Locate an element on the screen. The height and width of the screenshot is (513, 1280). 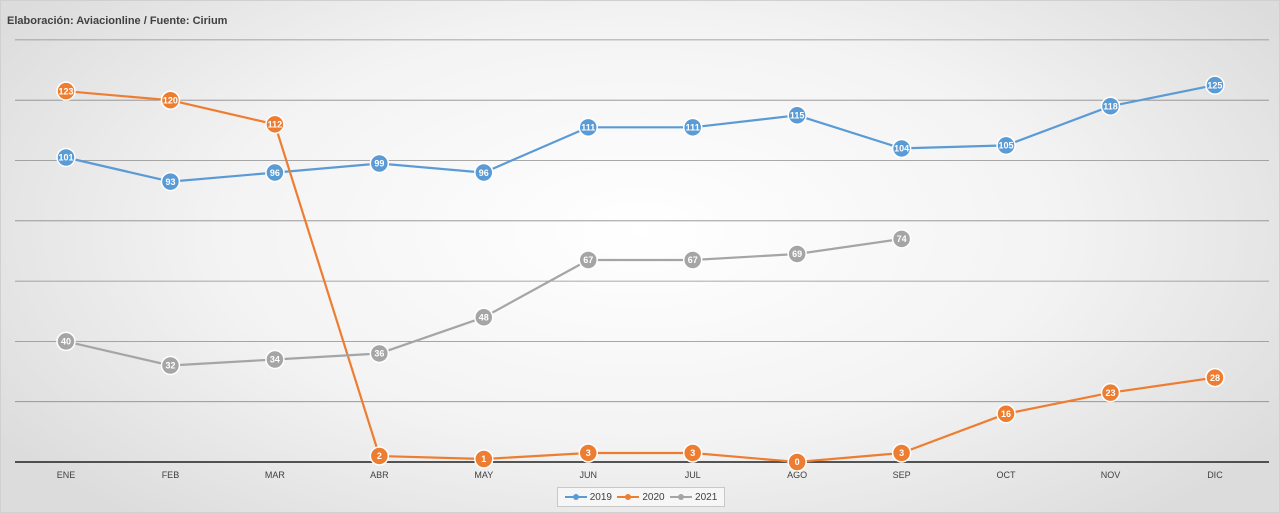
data-label: 40 is located at coordinates (66, 342).